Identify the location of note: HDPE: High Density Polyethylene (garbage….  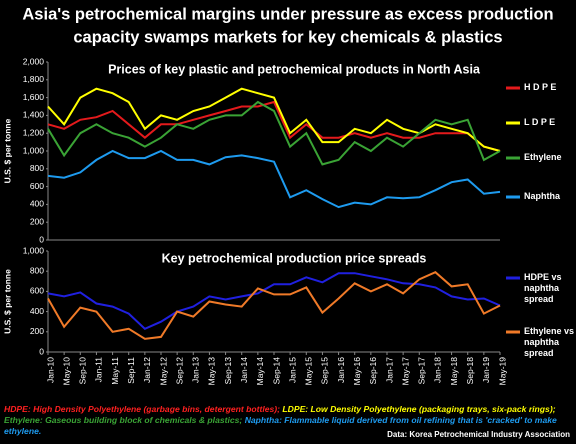
(142, 409).